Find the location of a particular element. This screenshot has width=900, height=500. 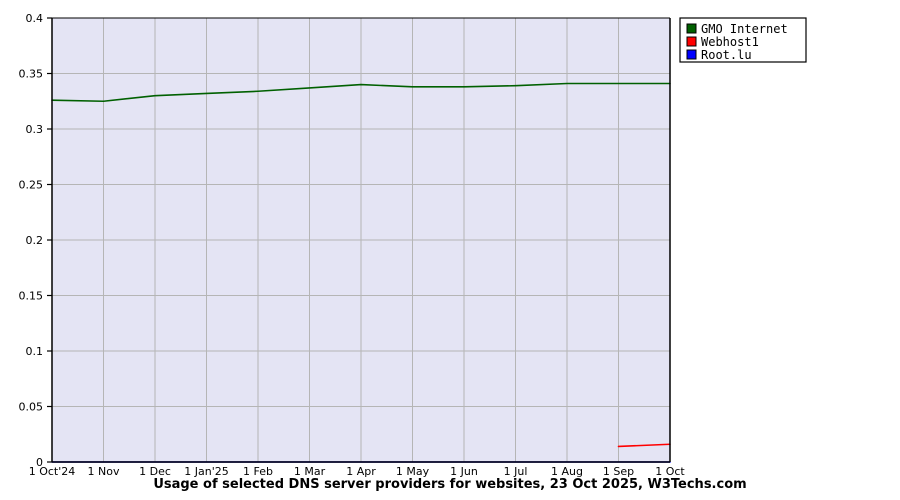

x-tick-label: 1 Jul is located at coordinates (516, 471).